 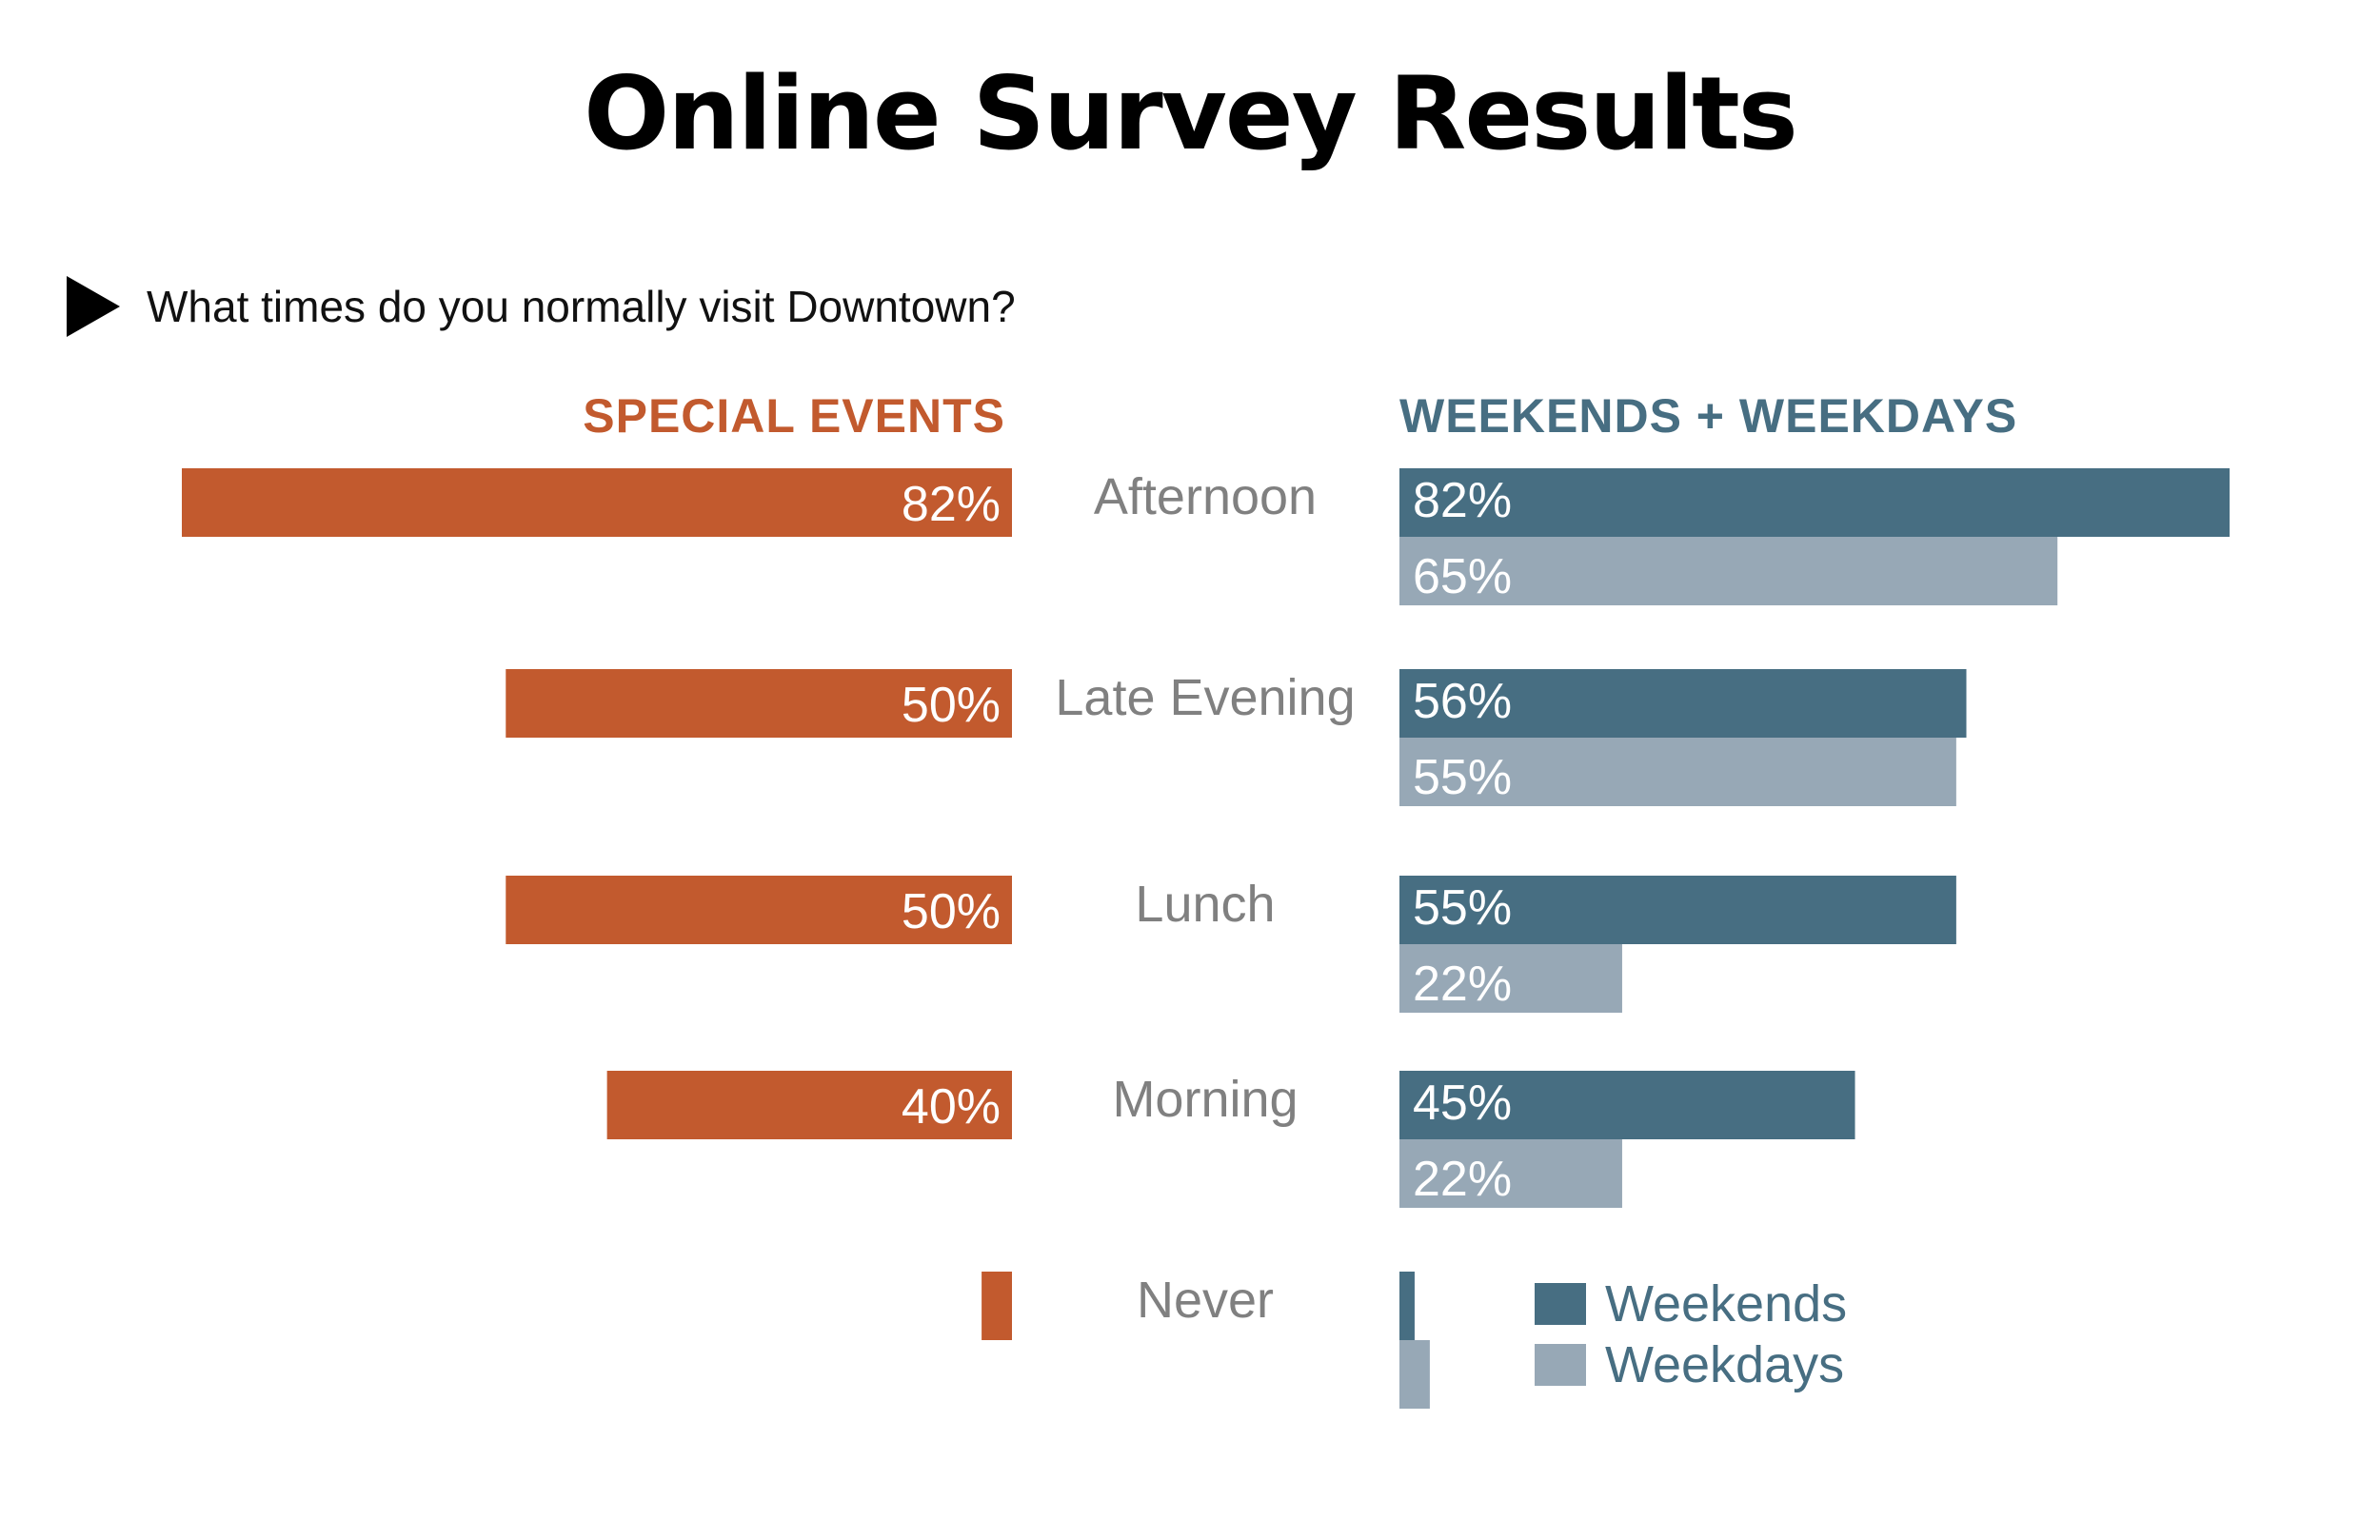 What do you see at coordinates (997, 1306) in the screenshot?
I see `bar-special-events-never` at bounding box center [997, 1306].